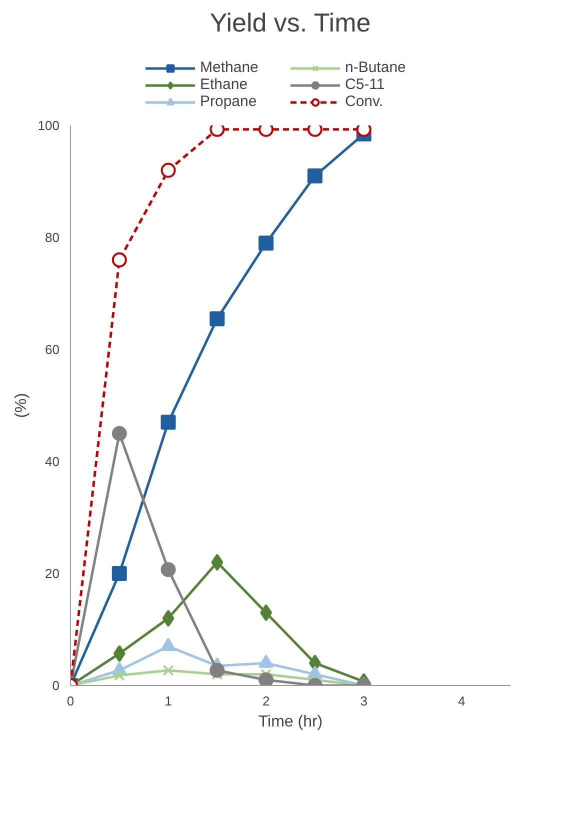  What do you see at coordinates (224, 84) in the screenshot?
I see `legend-label: Ethane` at bounding box center [224, 84].